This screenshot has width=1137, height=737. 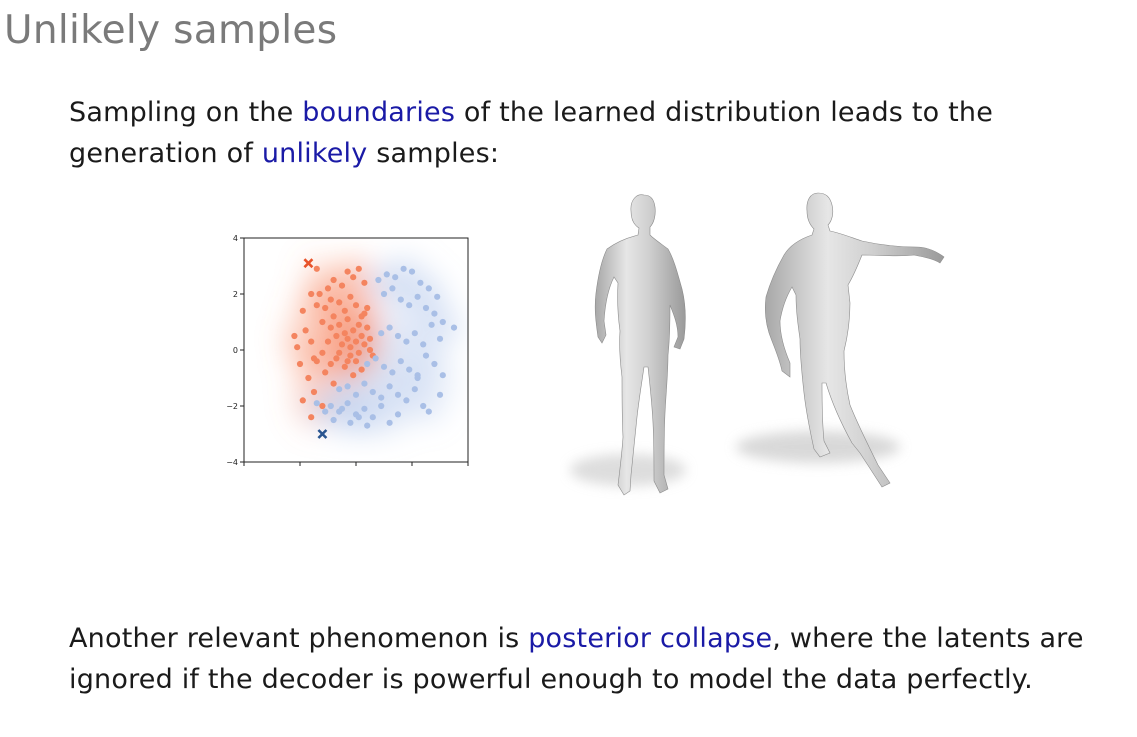 What do you see at coordinates (232, 406) in the screenshot?
I see `y-tick-label: −2` at bounding box center [232, 406].